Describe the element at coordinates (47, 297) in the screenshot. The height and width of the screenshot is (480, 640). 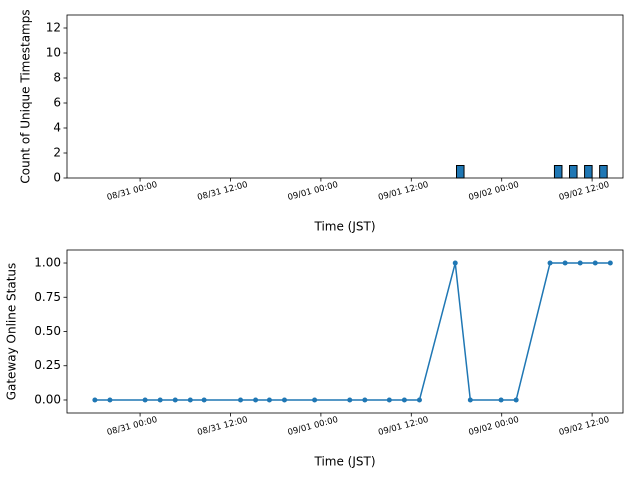
I see `y-tick-label: 0.75` at that location.